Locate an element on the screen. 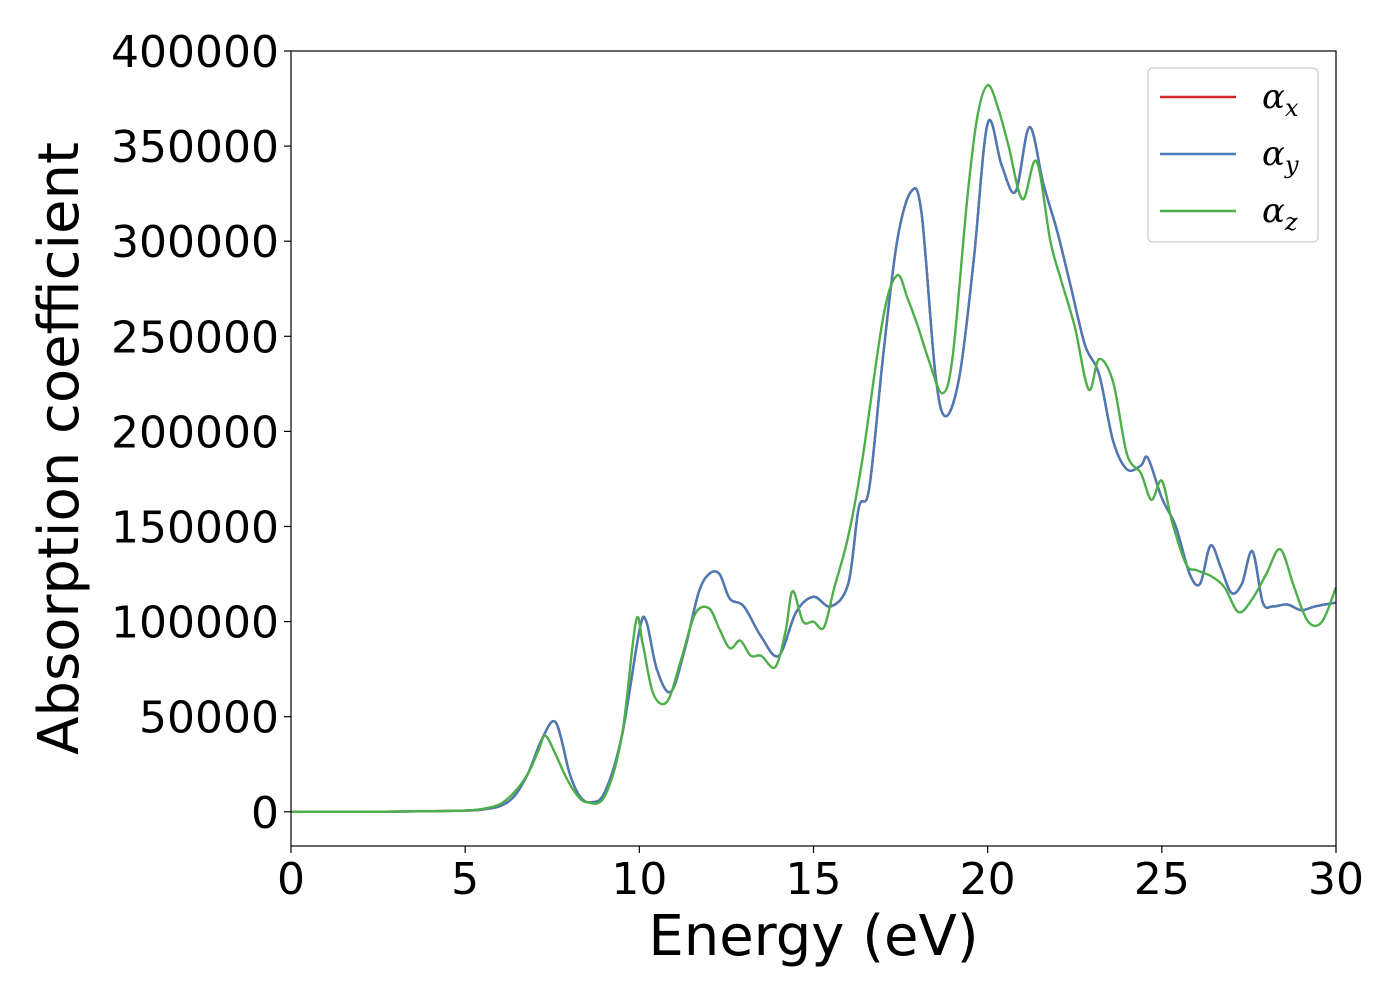  y-tick-label: 200000 is located at coordinates (195, 432).